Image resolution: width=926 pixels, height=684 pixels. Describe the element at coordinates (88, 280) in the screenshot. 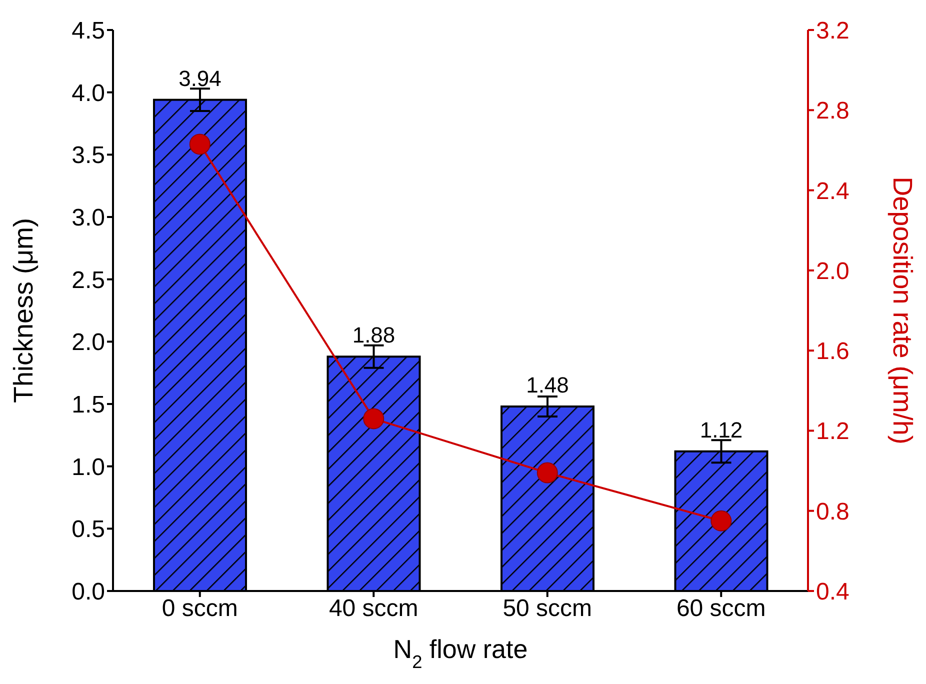

I see `y-tick-label: 2.5` at that location.